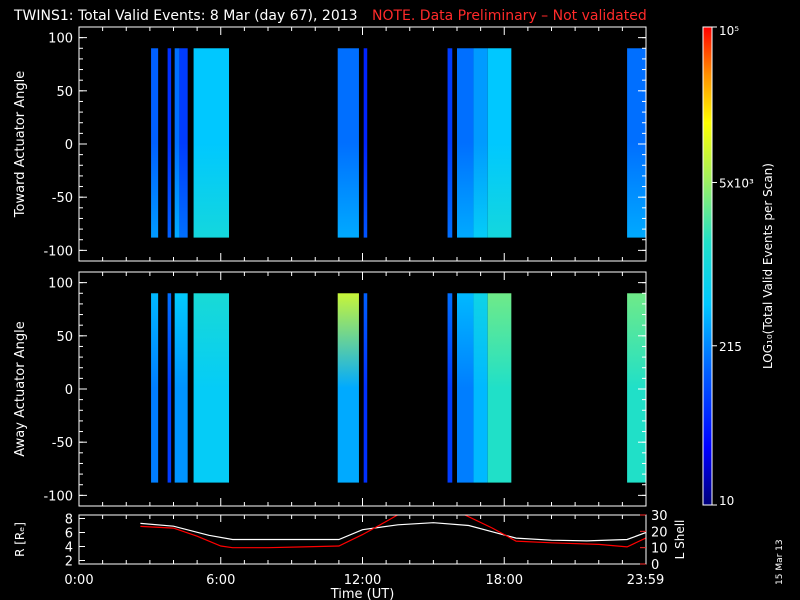 Image resolution: width=800 pixels, height=600 pixels. Describe the element at coordinates (69, 520) in the screenshot. I see `y-tick-label: 8` at that location.